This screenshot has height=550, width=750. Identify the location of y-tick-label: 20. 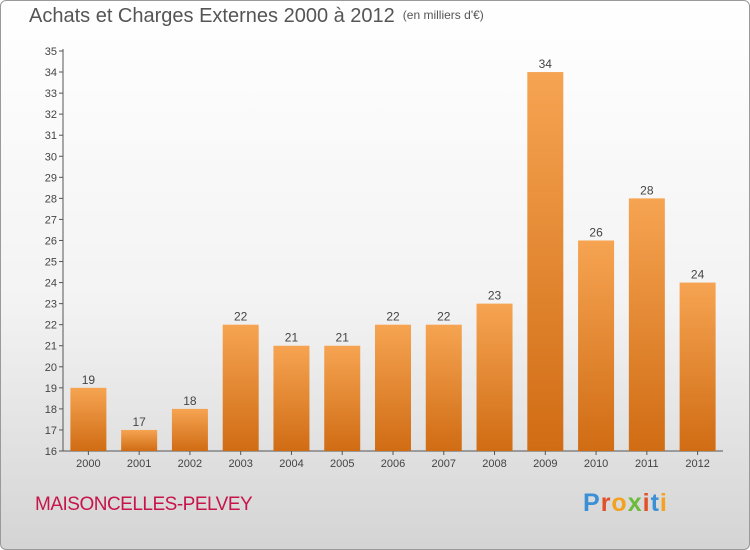
(51, 368).